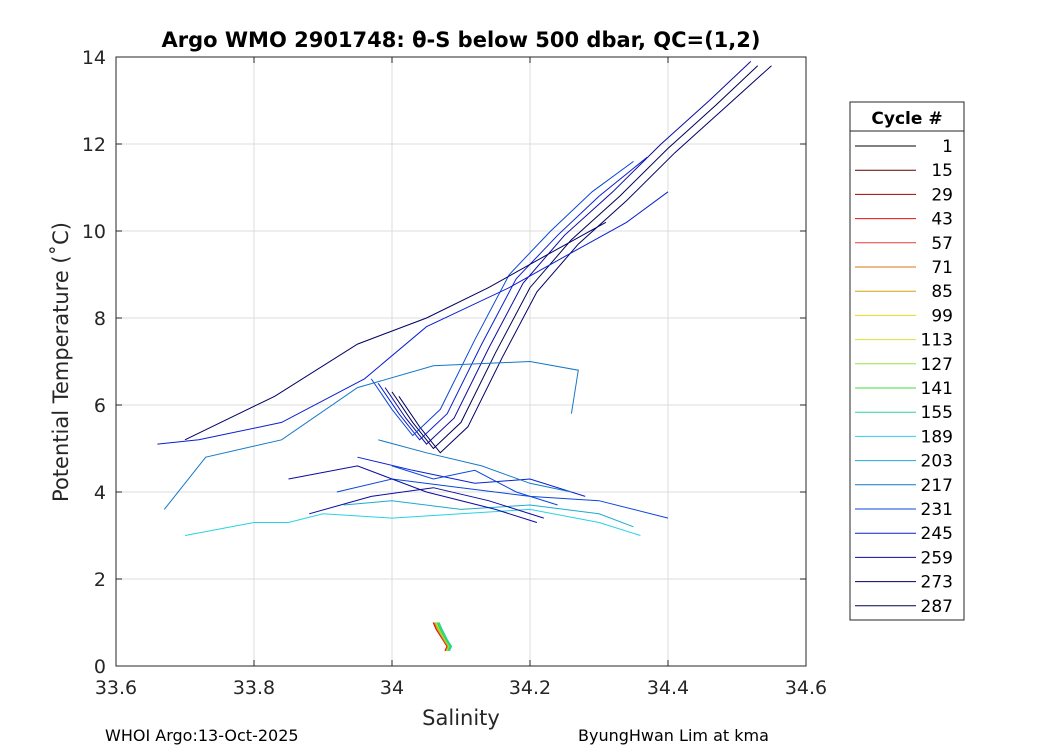 The height and width of the screenshot is (750, 1050). I want to click on x-tick-label: 34, so click(392, 688).